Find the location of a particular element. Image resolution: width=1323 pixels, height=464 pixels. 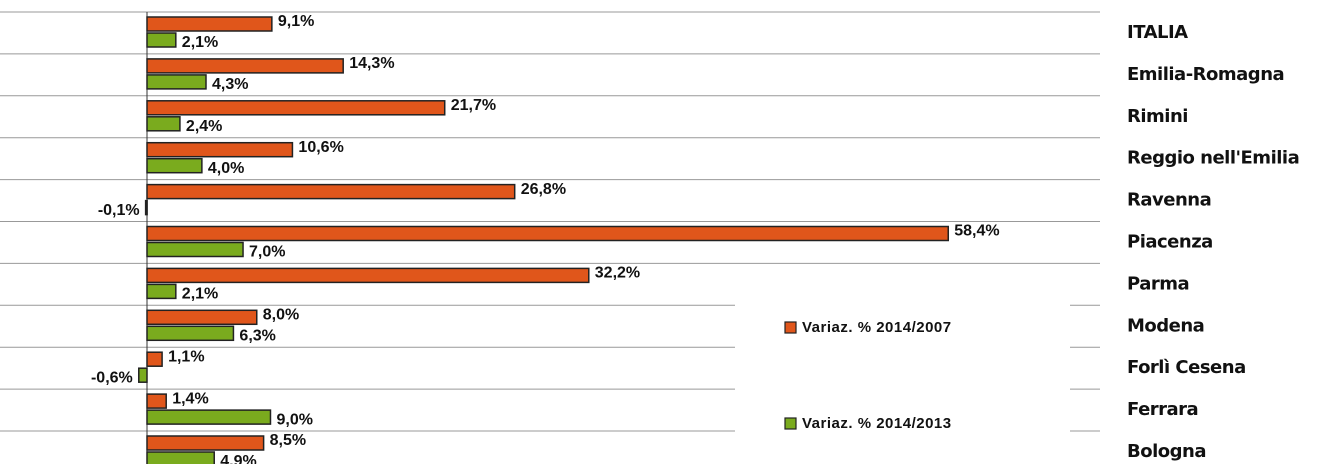

value-label: 4,9% is located at coordinates (238, 458).